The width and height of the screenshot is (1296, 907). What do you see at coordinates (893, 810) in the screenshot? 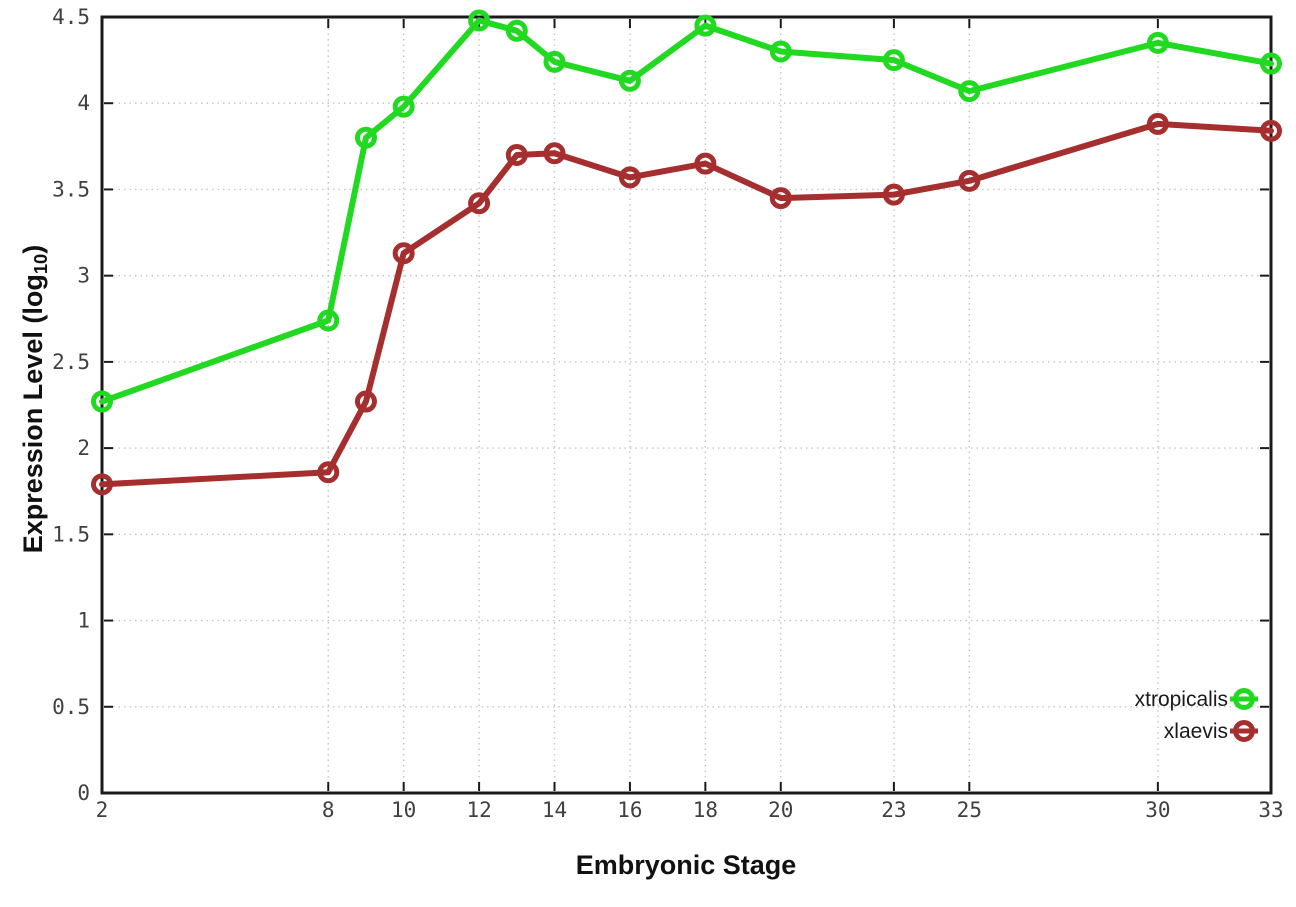
I see `x-tick-label: 23` at bounding box center [893, 810].